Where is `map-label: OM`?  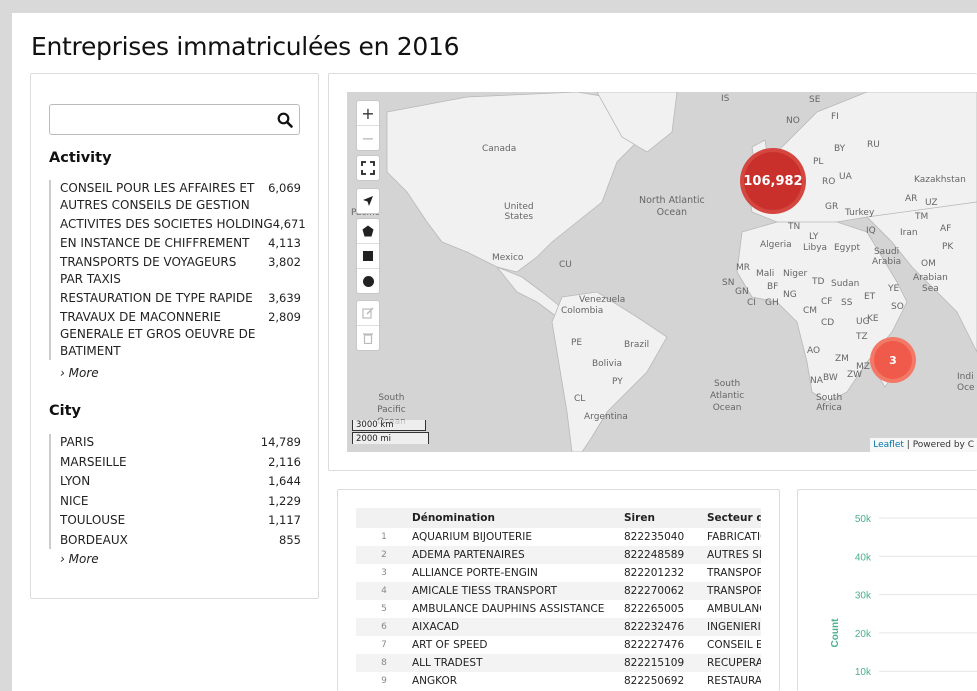
map-label: OM is located at coordinates (928, 264).